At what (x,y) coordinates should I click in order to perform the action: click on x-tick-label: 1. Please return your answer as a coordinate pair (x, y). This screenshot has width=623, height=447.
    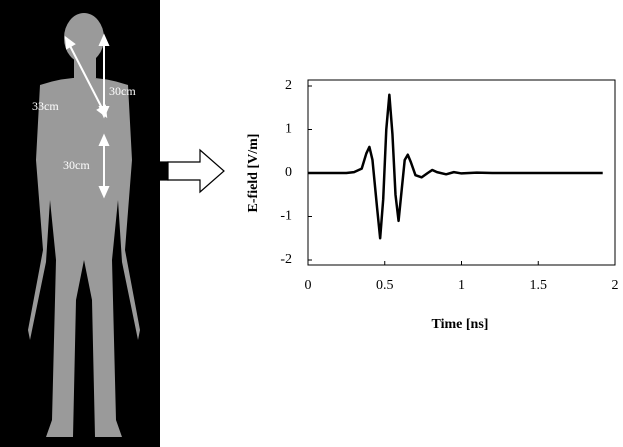
    Looking at the image, I should click on (461, 285).